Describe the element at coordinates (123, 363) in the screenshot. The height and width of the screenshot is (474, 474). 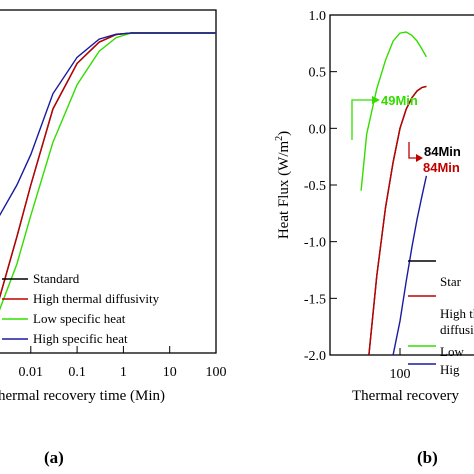
I see `panel-a-x-axis: 0.01 0.1 1 10 100` at that location.